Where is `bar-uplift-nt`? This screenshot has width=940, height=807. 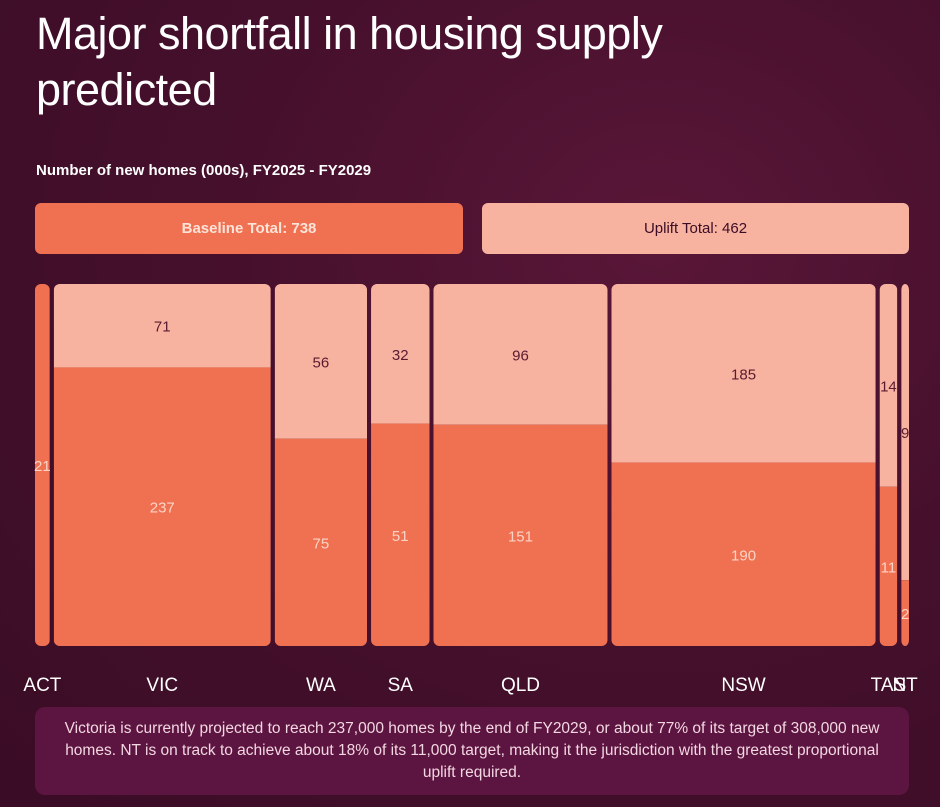 bar-uplift-nt is located at coordinates (905, 432).